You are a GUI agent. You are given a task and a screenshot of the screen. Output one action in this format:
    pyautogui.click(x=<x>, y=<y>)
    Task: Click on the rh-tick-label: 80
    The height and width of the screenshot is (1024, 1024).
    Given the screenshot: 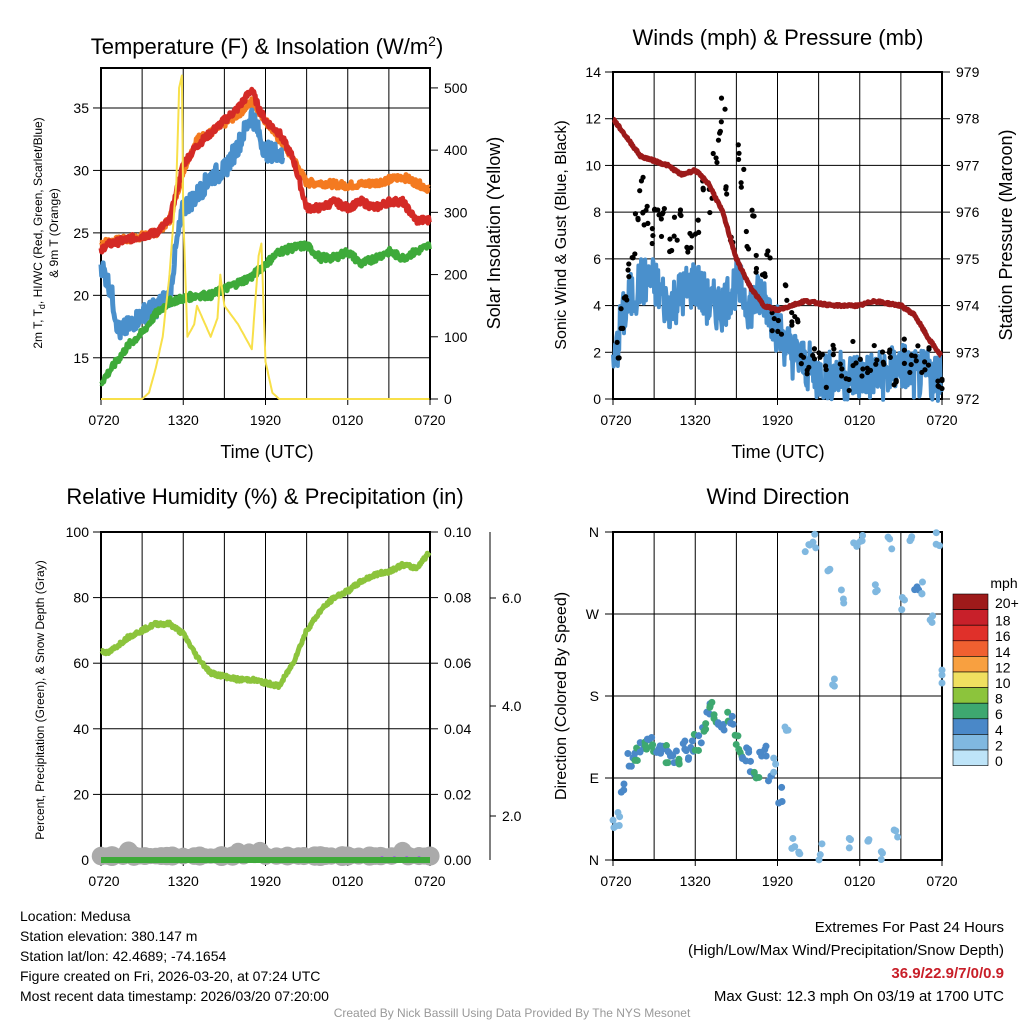 What is the action you would take?
    pyautogui.click(x=81, y=598)
    